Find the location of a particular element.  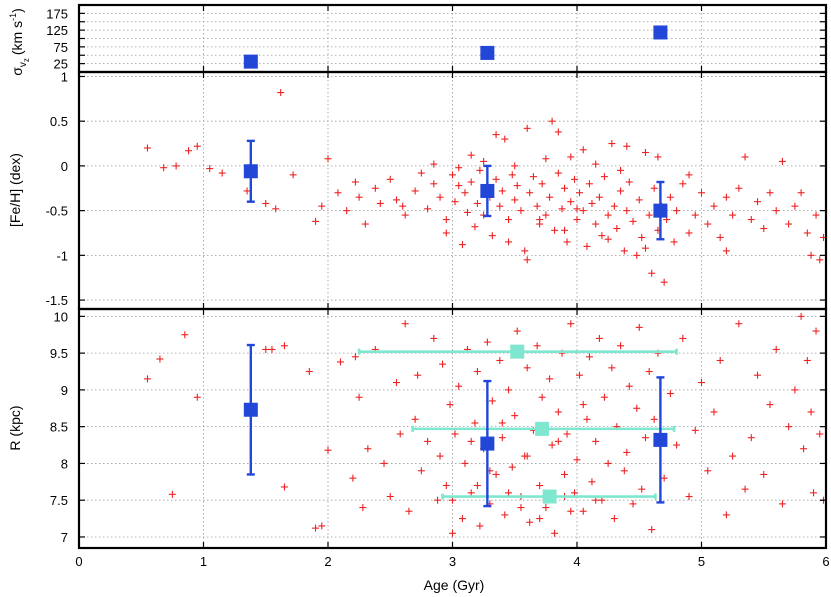

feh-ytick-label: 0 is located at coordinates (64, 166).